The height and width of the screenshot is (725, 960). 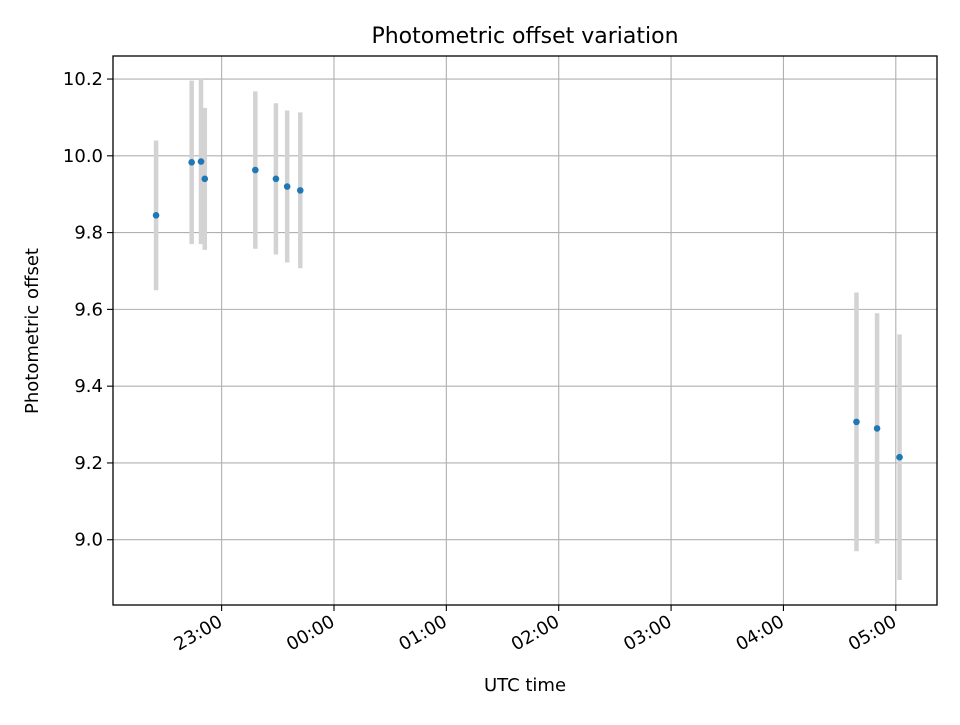 I want to click on x-tick-label: 00:00, so click(x=310, y=633).